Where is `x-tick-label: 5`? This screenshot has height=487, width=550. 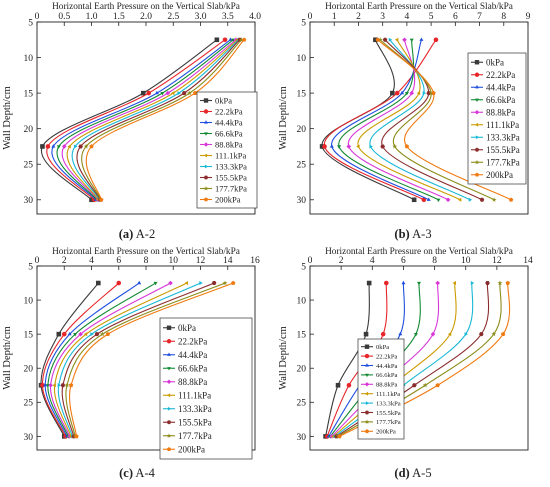
x-tick-label: 5 is located at coordinates (431, 17).